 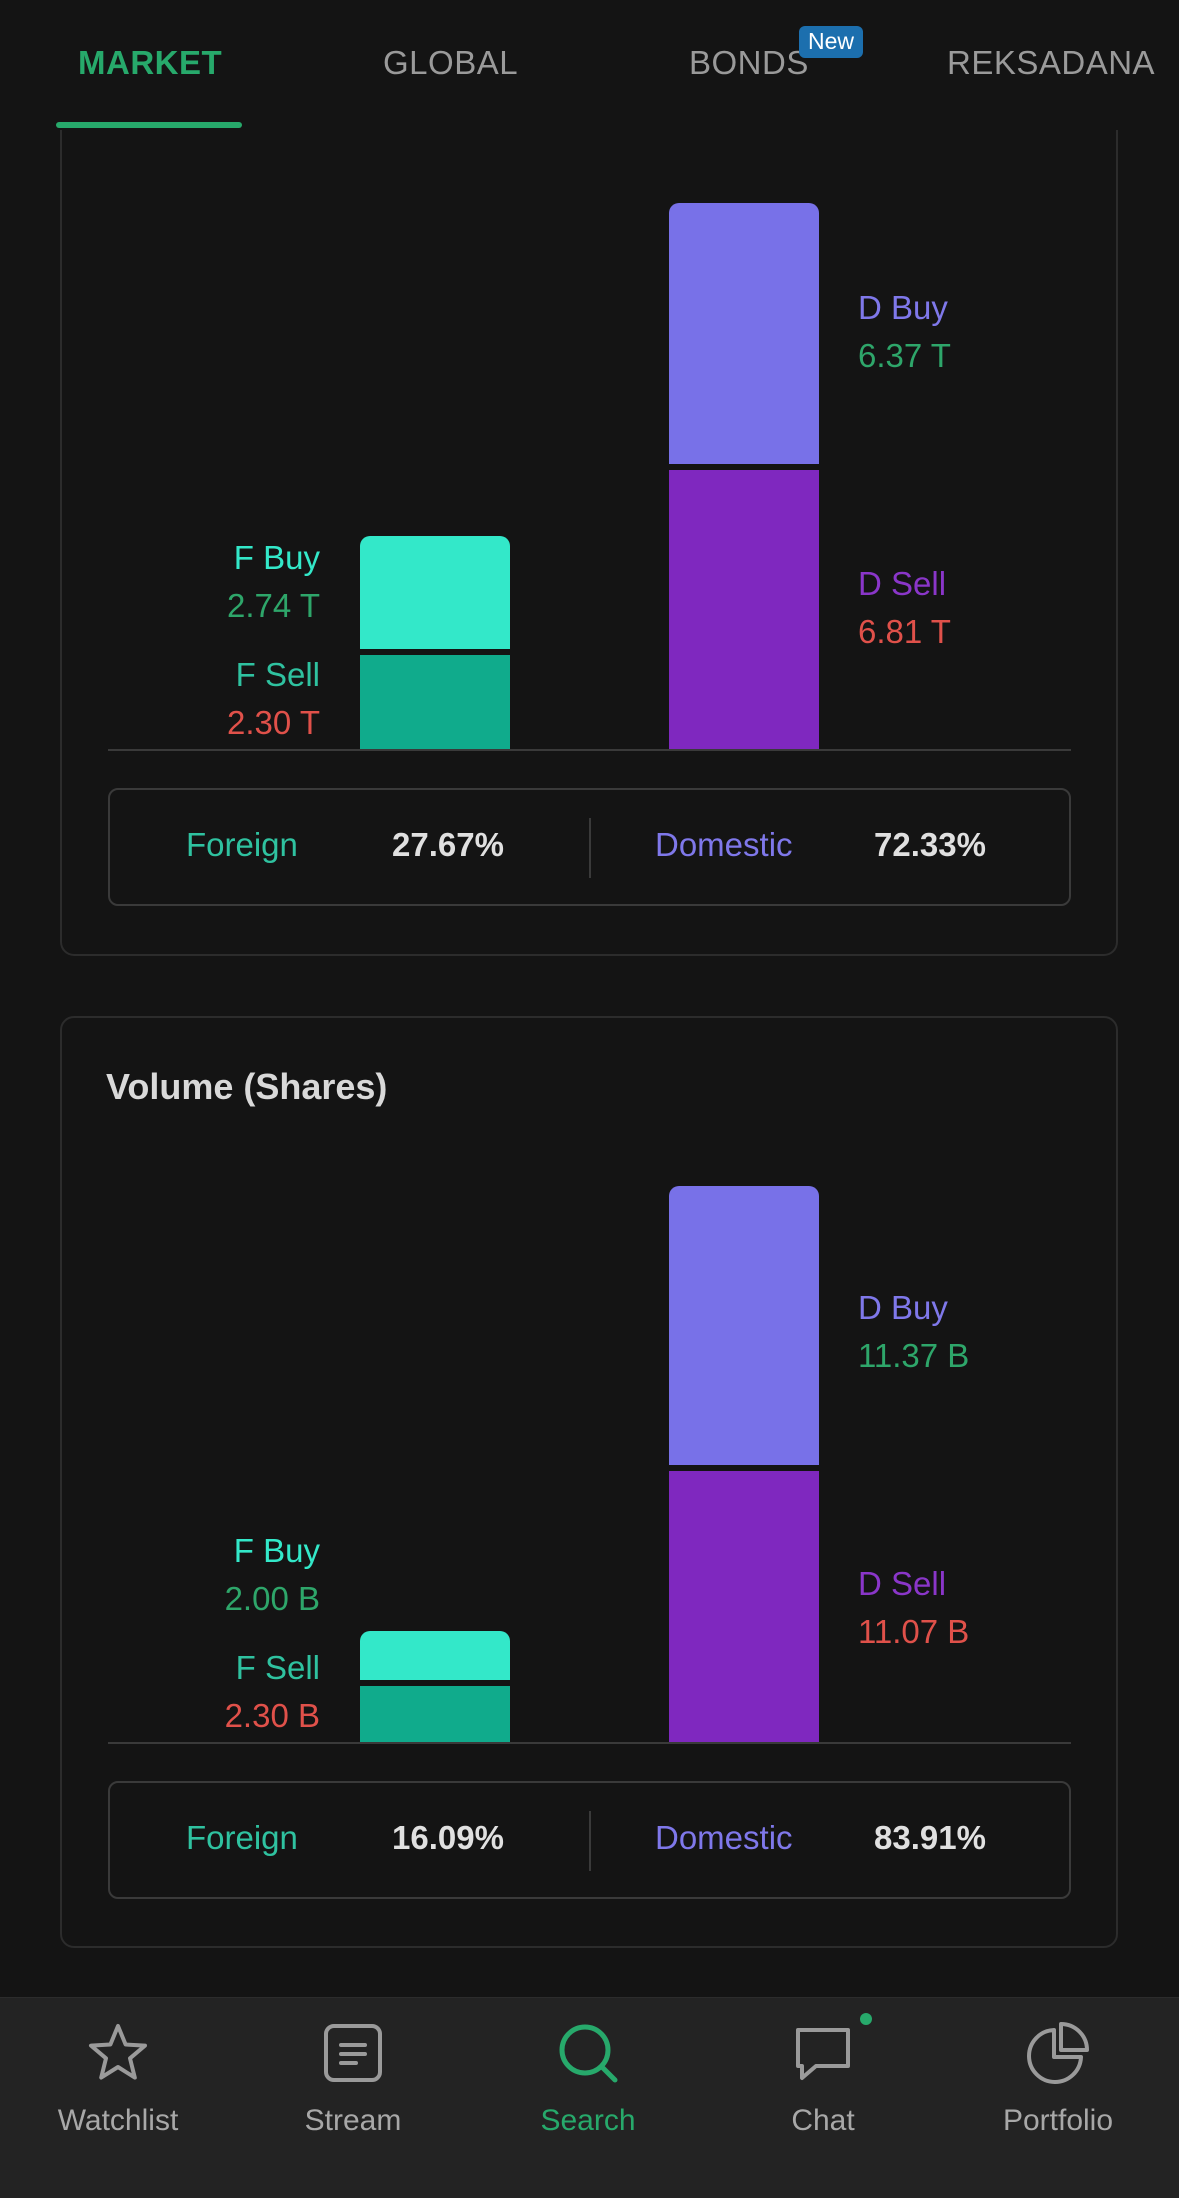 I want to click on value-d-sell: 6.81 T, so click(x=904, y=631).